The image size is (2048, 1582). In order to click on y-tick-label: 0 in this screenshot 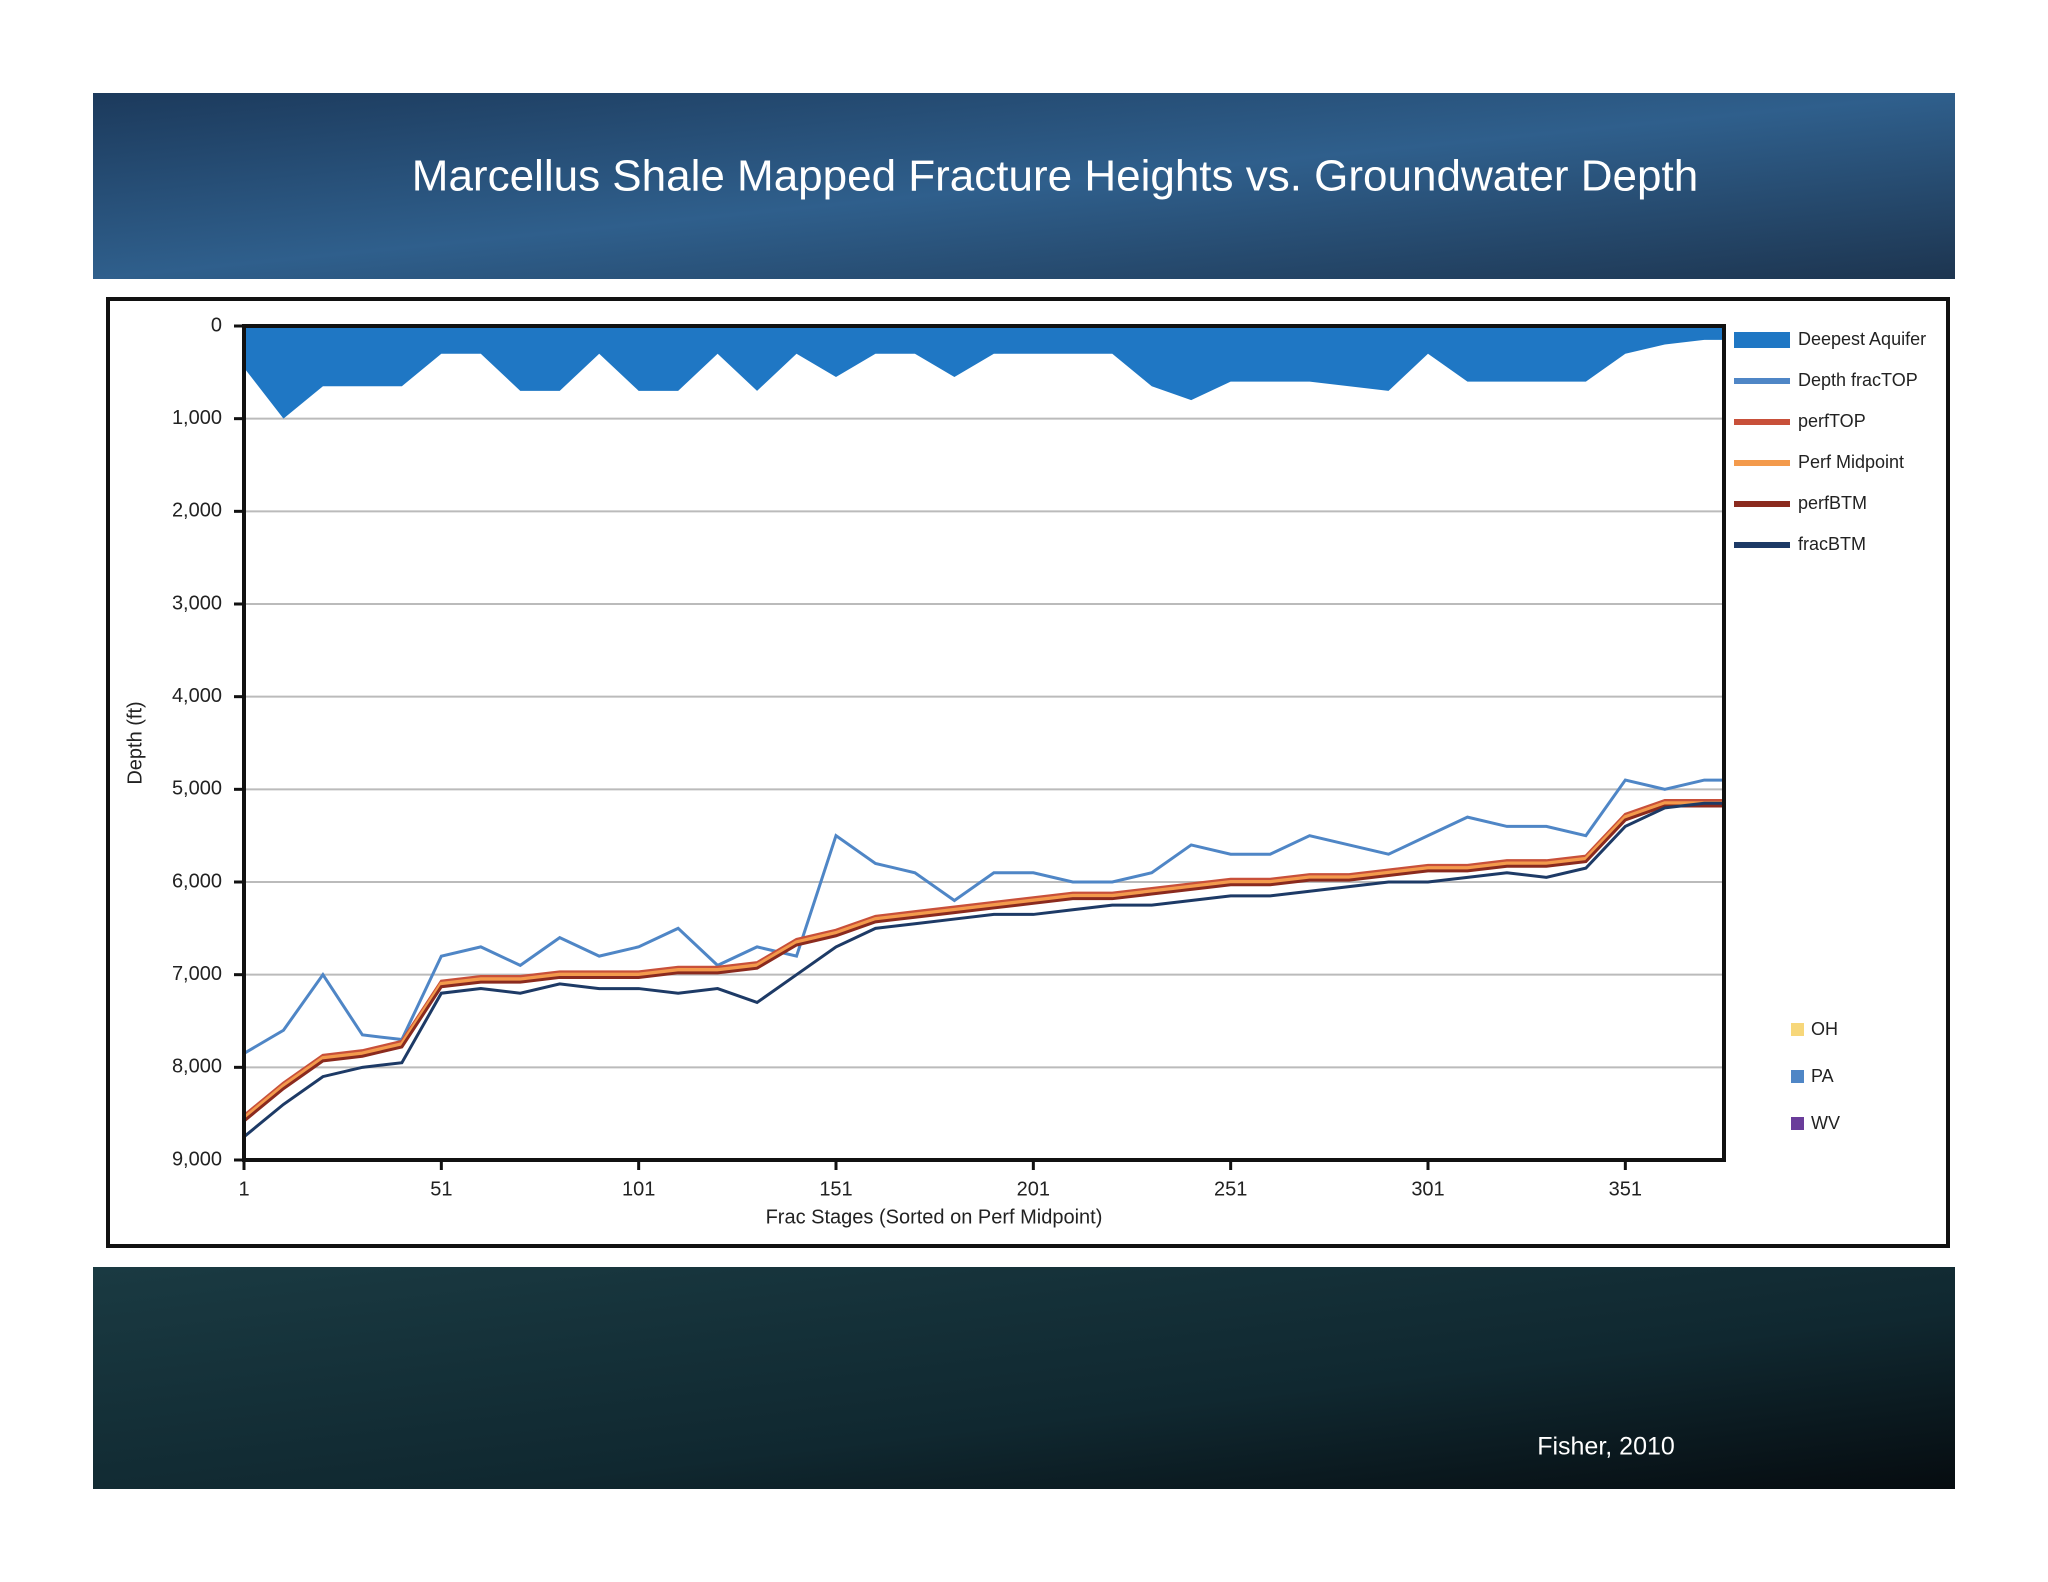, I will do `click(216, 325)`.